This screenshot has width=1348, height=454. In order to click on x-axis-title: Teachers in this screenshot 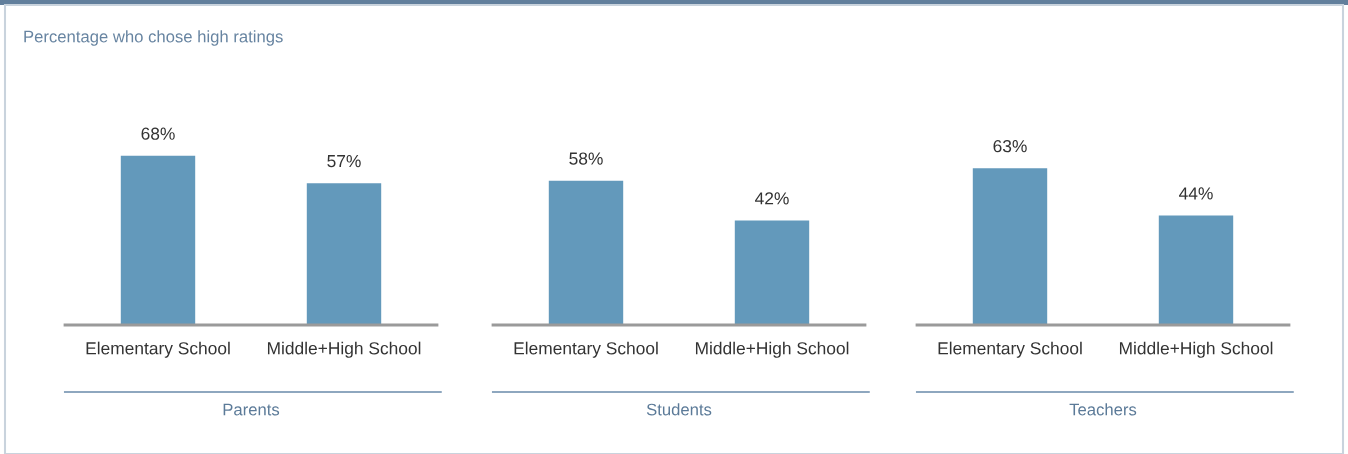, I will do `click(1103, 409)`.